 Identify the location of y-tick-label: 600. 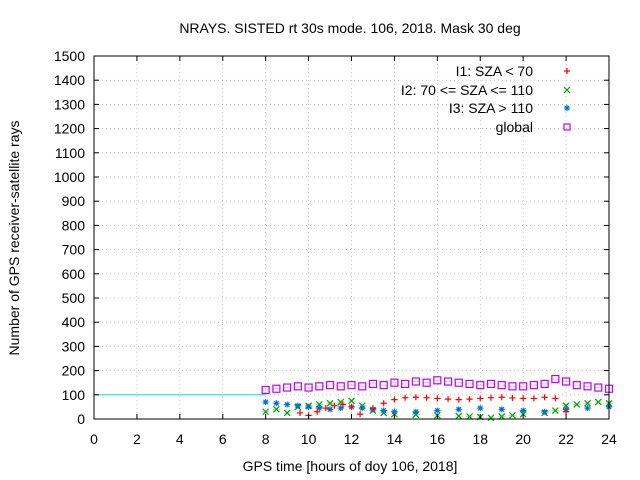
(74, 274).